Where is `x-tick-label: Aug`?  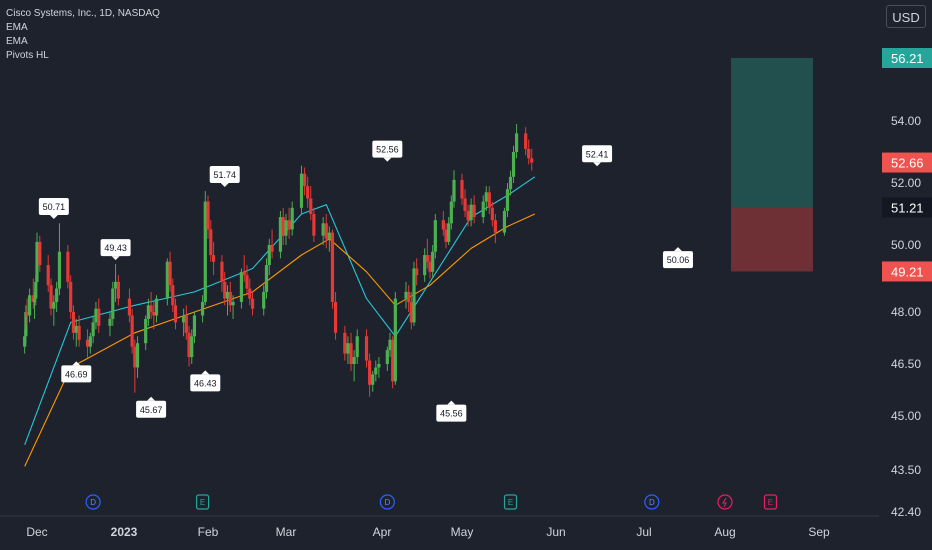 x-tick-label: Aug is located at coordinates (724, 532).